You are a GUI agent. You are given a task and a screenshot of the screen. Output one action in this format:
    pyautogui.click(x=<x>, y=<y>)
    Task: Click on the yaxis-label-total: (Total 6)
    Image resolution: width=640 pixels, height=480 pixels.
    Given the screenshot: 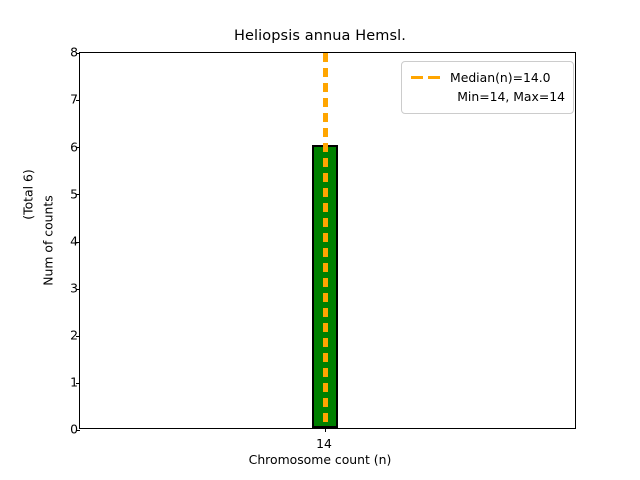 What is the action you would take?
    pyautogui.click(x=28, y=194)
    